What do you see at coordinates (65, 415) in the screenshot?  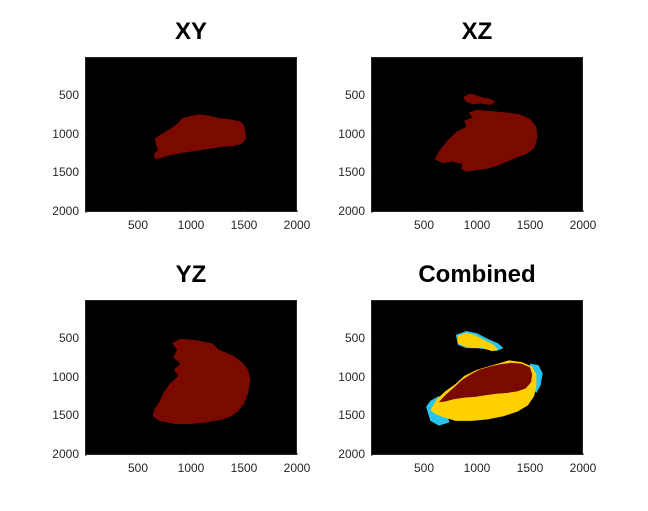 I see `yz-ytick-label-2: 1500` at bounding box center [65, 415].